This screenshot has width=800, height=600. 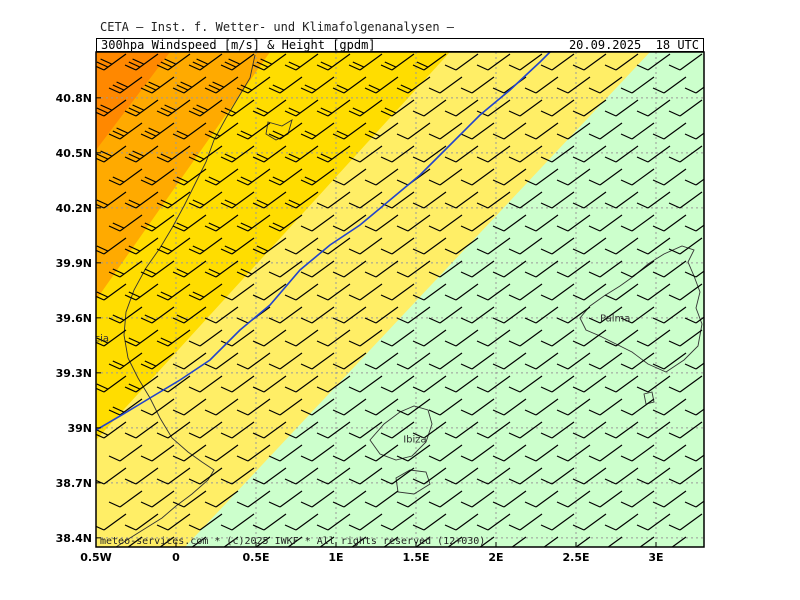 What do you see at coordinates (185, 300) in the screenshot?
I see `iberian-coast` at bounding box center [185, 300].